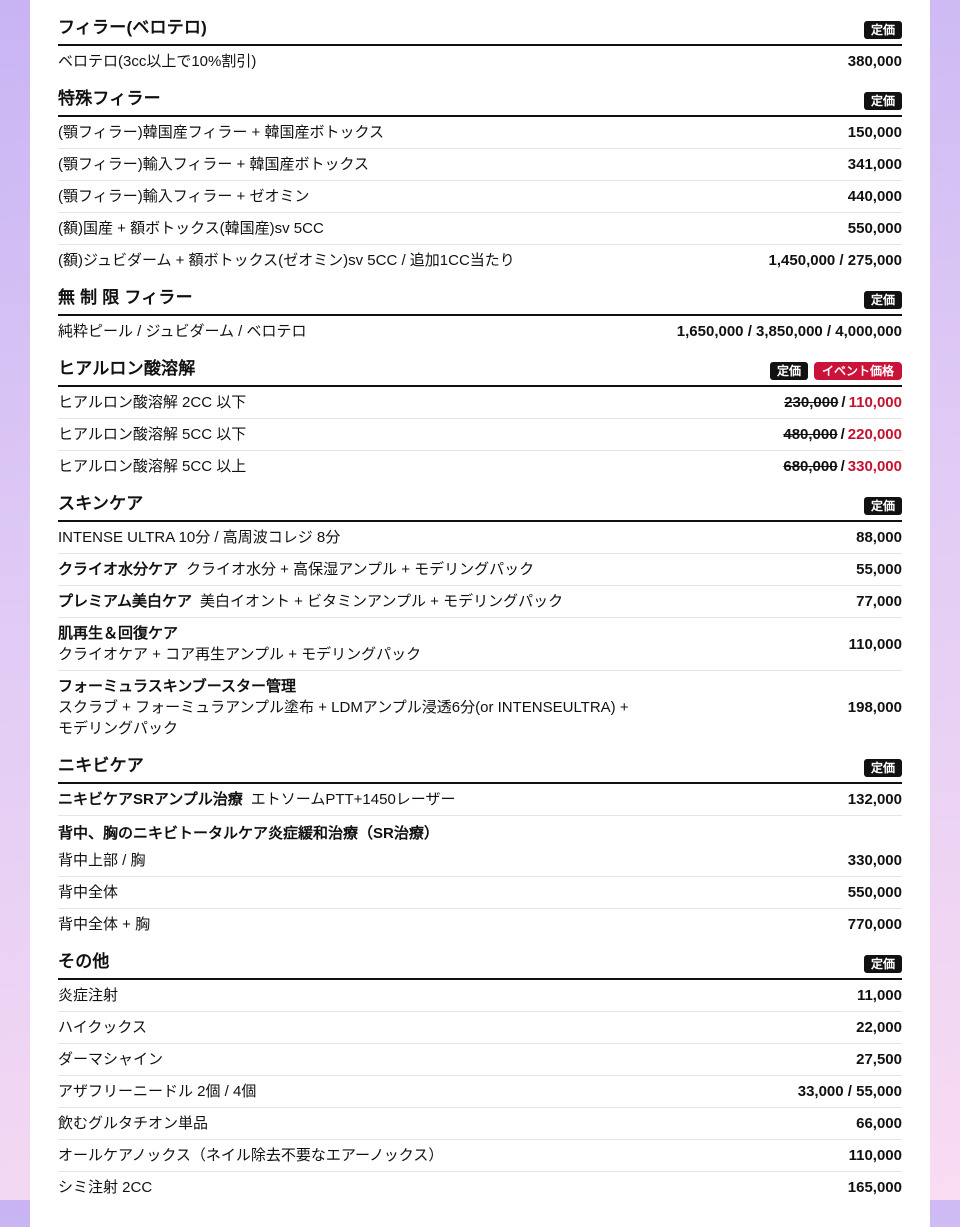 The height and width of the screenshot is (1227, 960). Describe the element at coordinates (857, 371) in the screenshot. I see `event-price-badge: イベント価格` at that location.